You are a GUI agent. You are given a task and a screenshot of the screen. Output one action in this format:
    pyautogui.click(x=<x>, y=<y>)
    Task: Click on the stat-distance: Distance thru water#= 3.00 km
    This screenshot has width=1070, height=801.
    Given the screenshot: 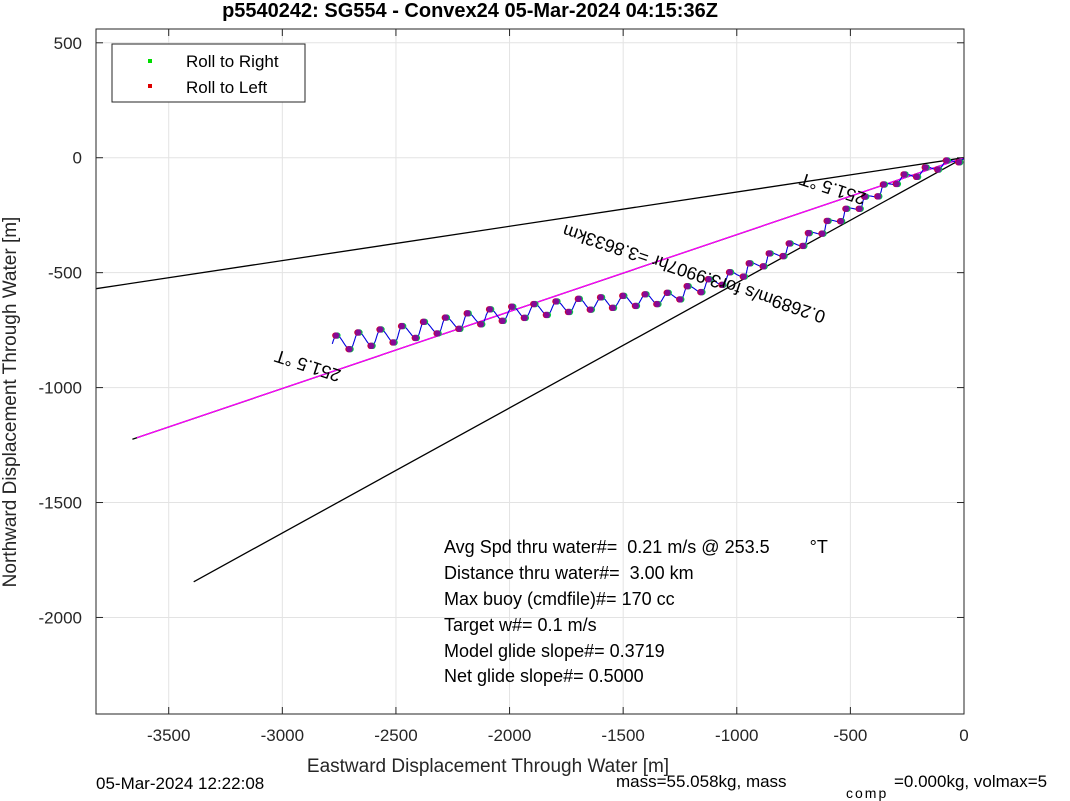 What is the action you would take?
    pyautogui.click(x=569, y=573)
    